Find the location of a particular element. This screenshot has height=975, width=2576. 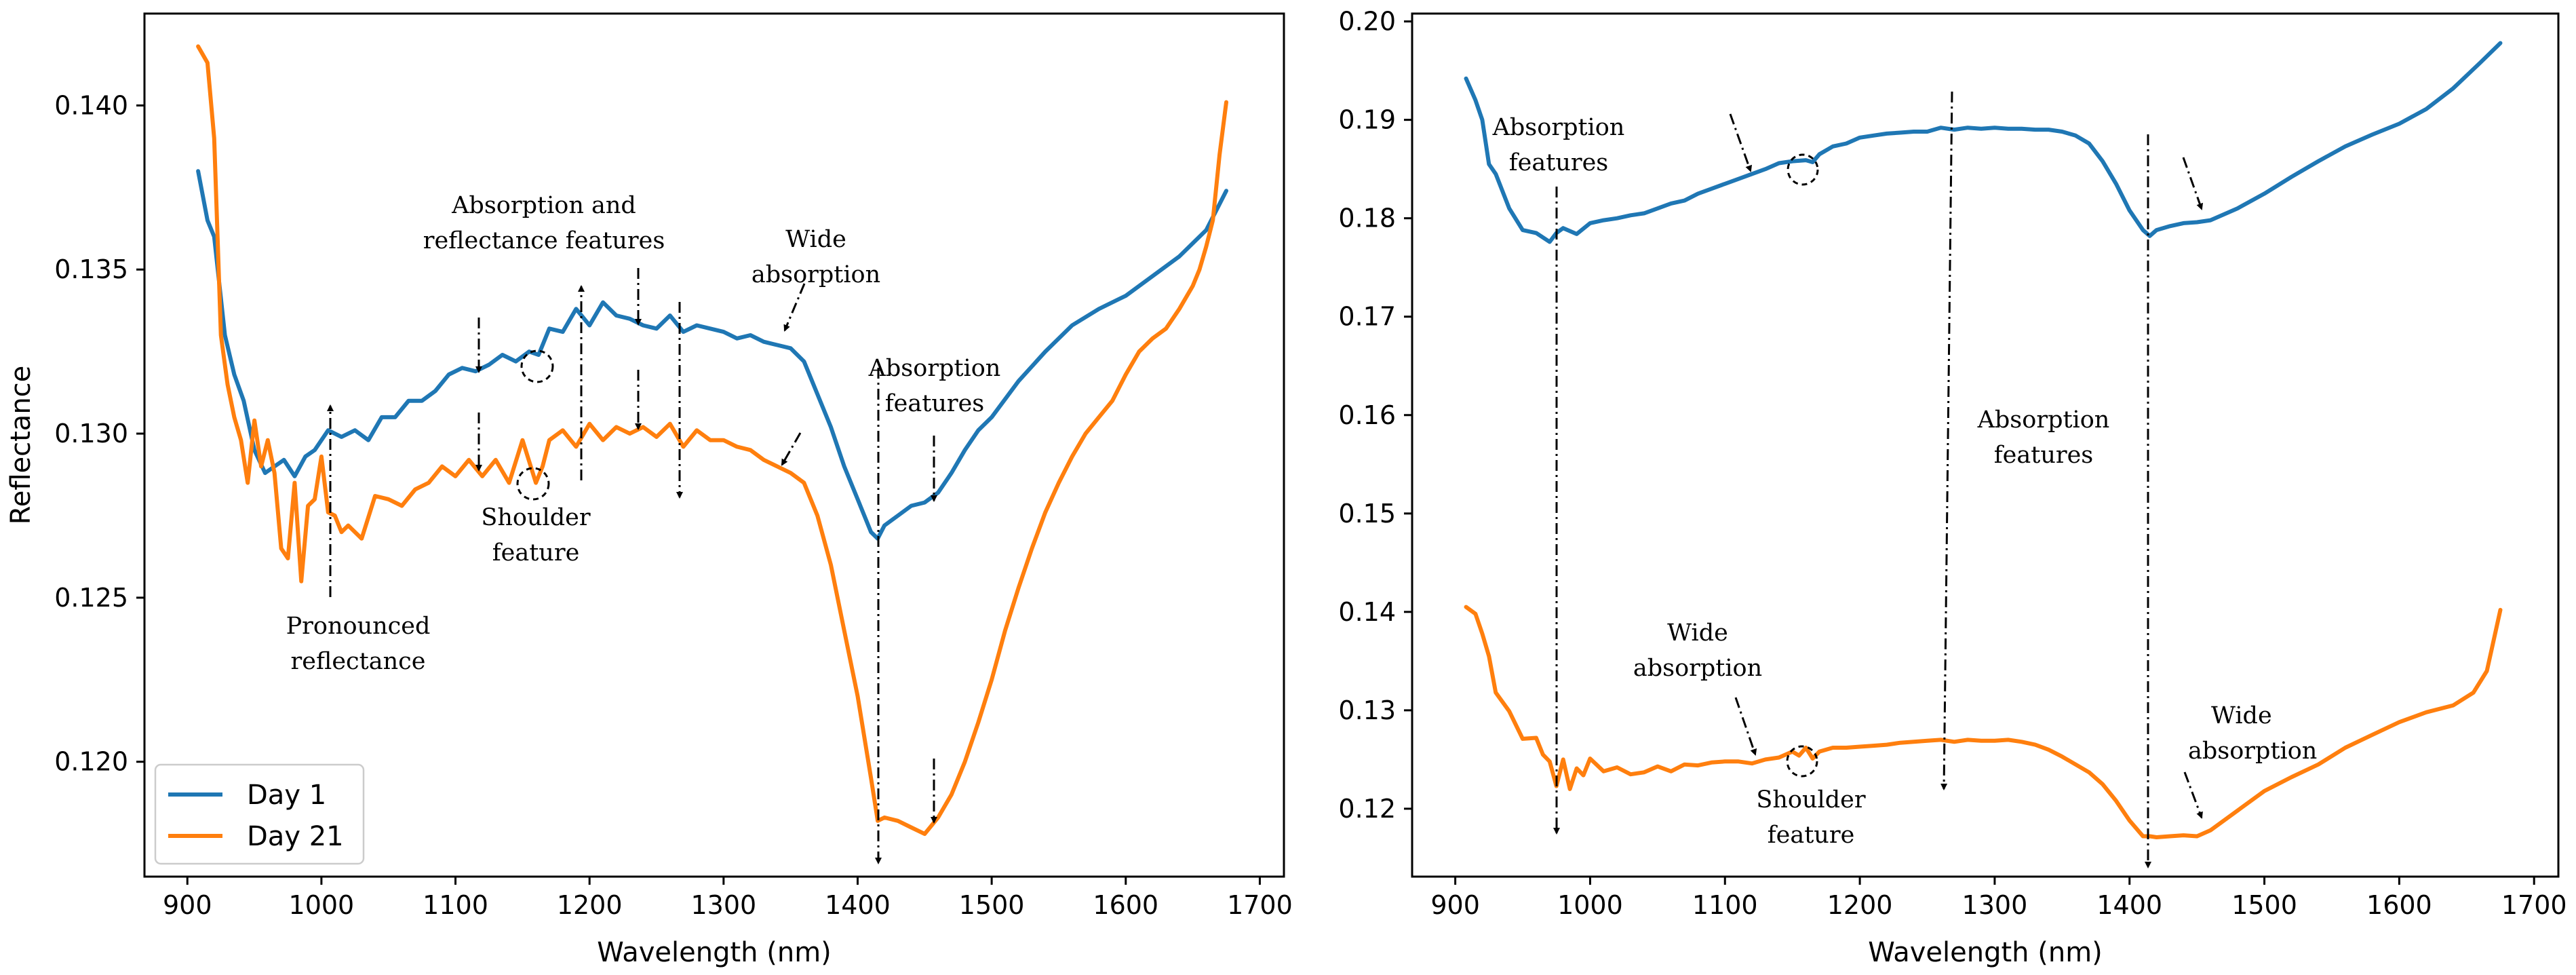

legend-label-day1: Day 1 is located at coordinates (286, 795).